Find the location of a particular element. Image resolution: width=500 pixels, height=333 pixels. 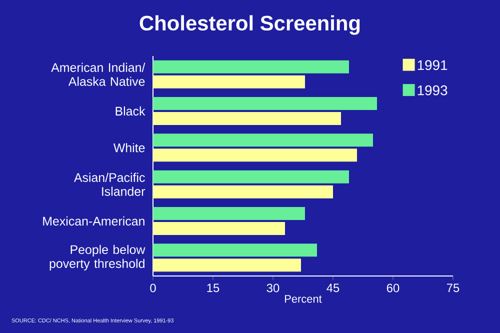

y-tick-label: Mexican-American is located at coordinates (93, 221).